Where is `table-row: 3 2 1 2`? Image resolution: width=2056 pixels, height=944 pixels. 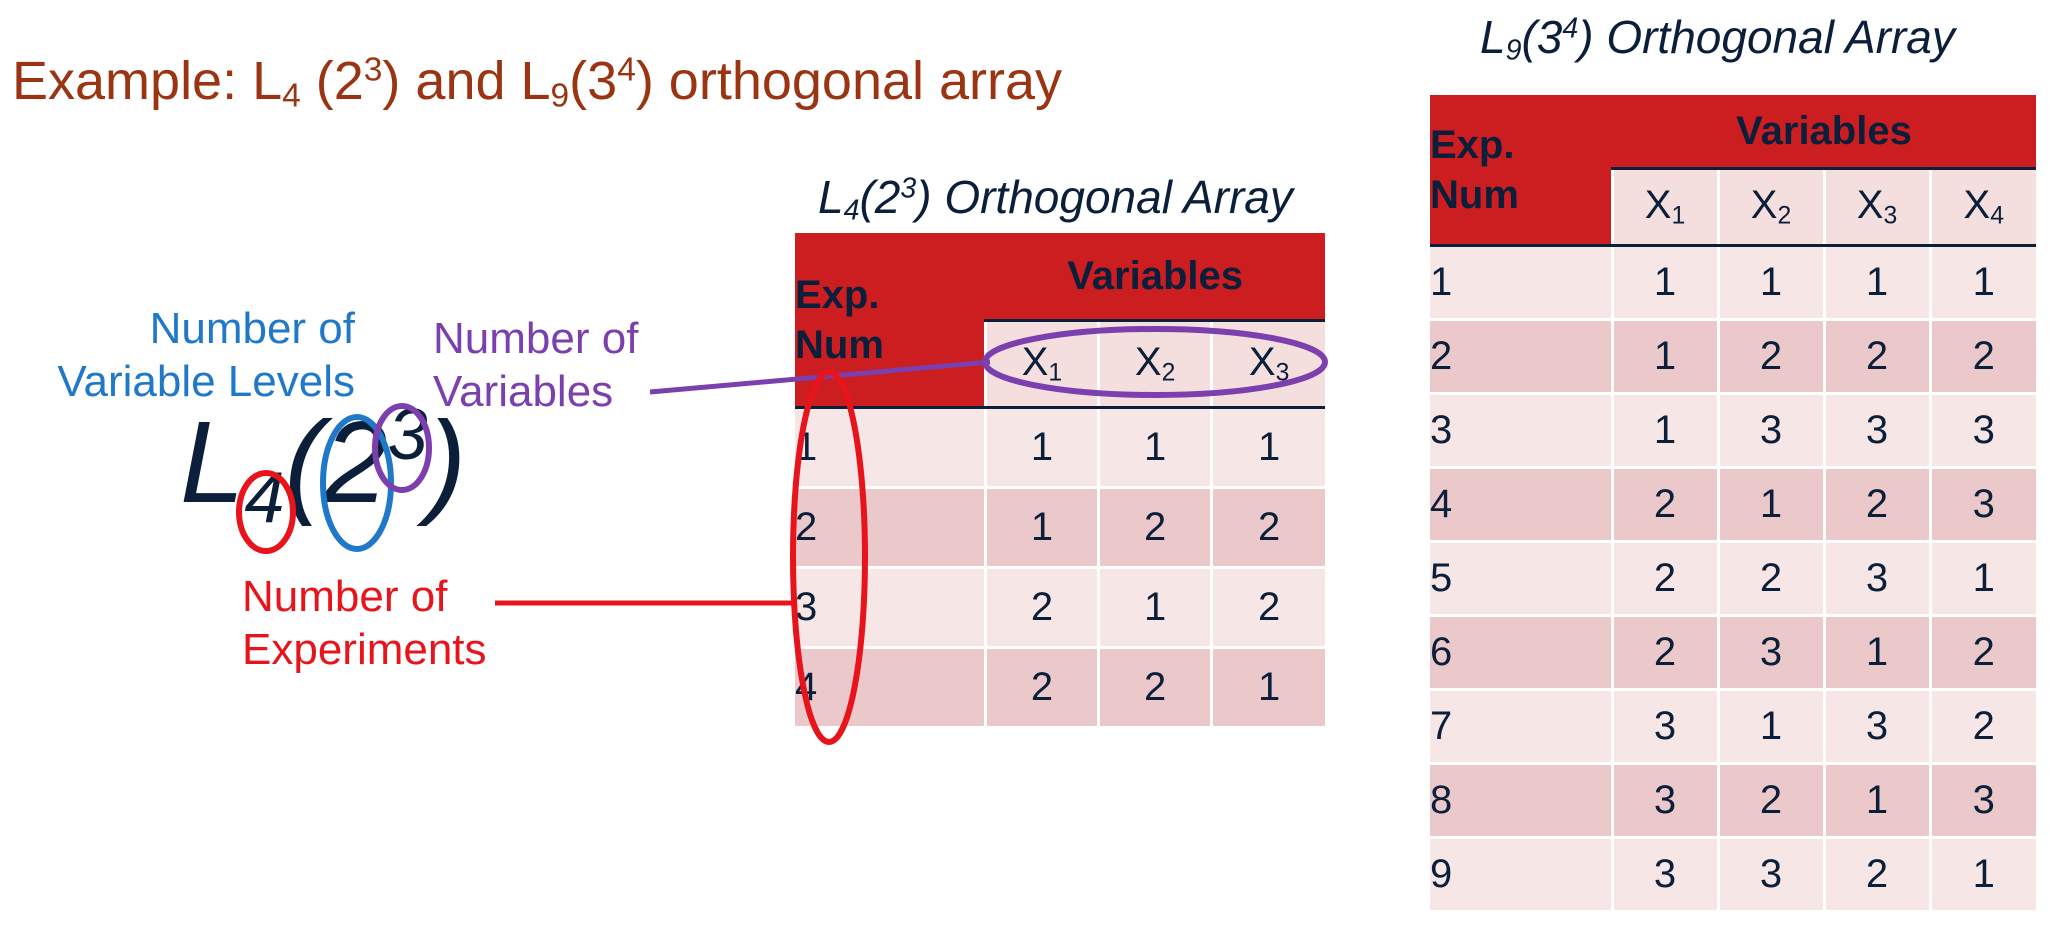
table-row: 3 2 1 2 is located at coordinates (1060, 607).